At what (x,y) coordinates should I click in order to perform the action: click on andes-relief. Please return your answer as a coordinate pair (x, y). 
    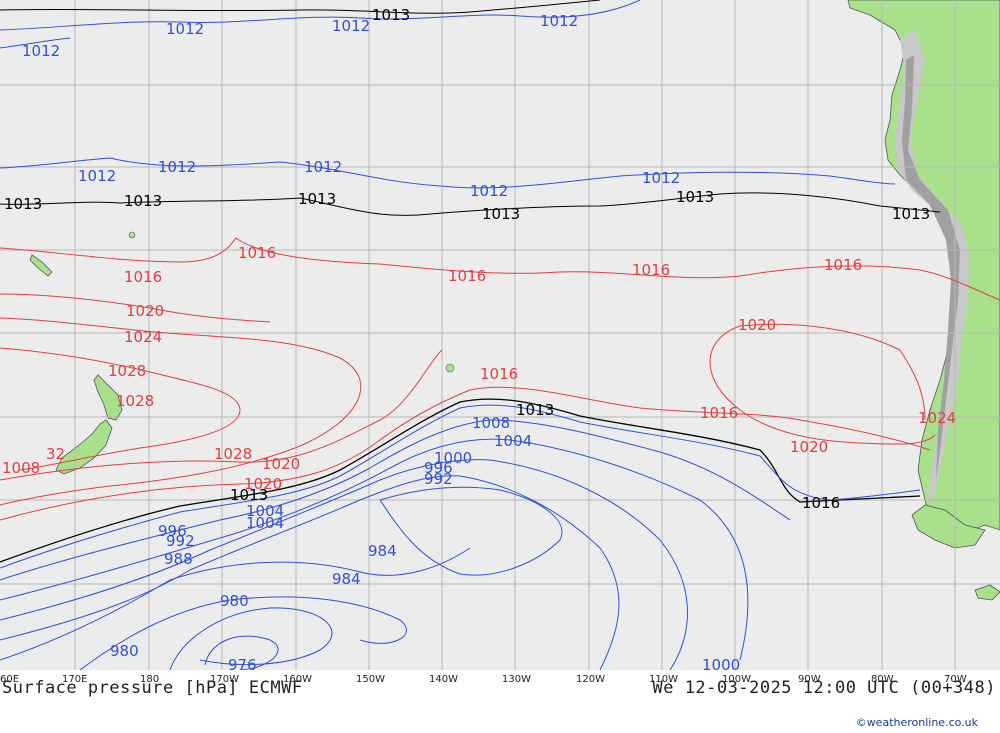
    Looking at the image, I should click on (932, 267).